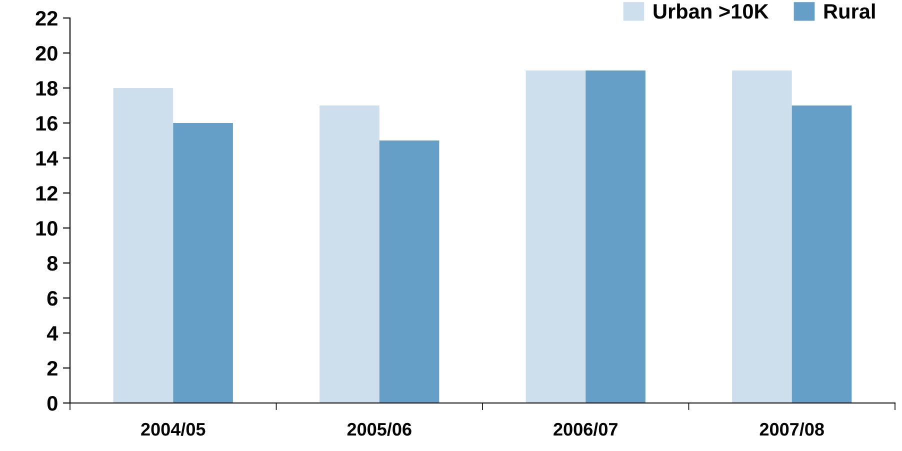 The height and width of the screenshot is (451, 902). Describe the element at coordinates (47, 193) in the screenshot. I see `y-tick-label: 12` at that location.